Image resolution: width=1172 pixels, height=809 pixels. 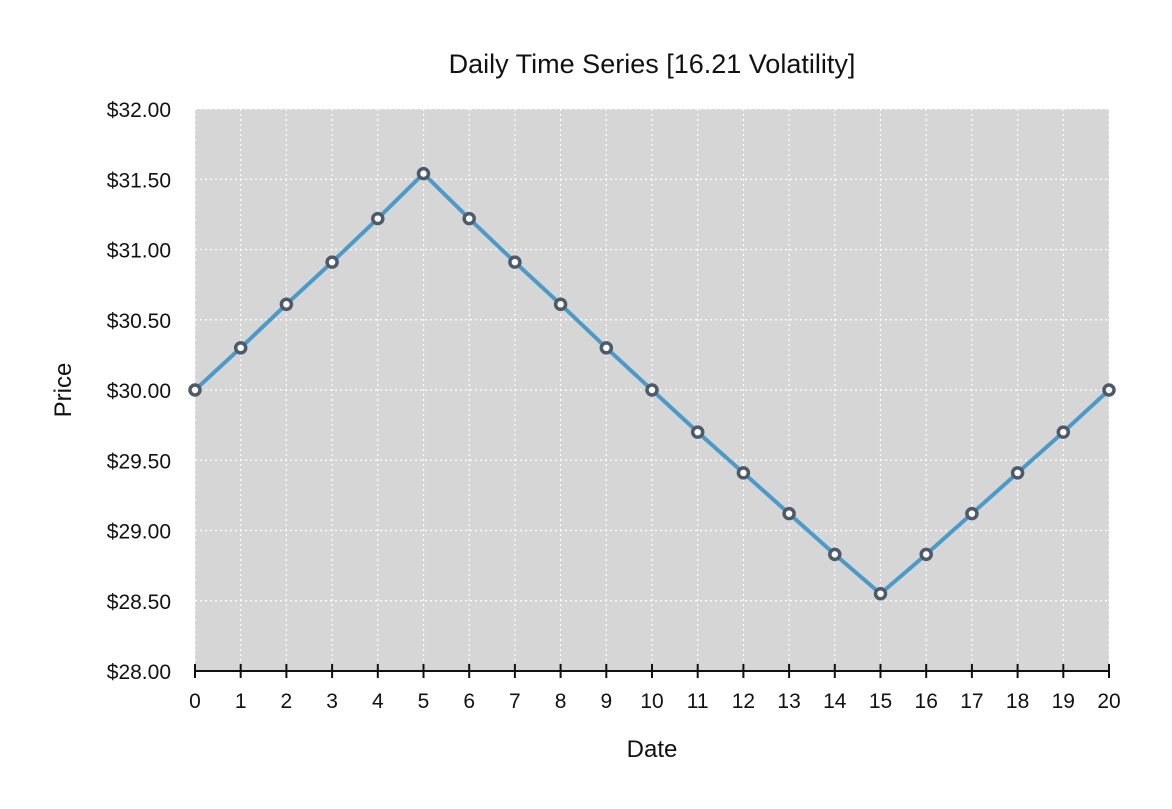 What do you see at coordinates (1063, 701) in the screenshot?
I see `x-tick-label: 19` at bounding box center [1063, 701].